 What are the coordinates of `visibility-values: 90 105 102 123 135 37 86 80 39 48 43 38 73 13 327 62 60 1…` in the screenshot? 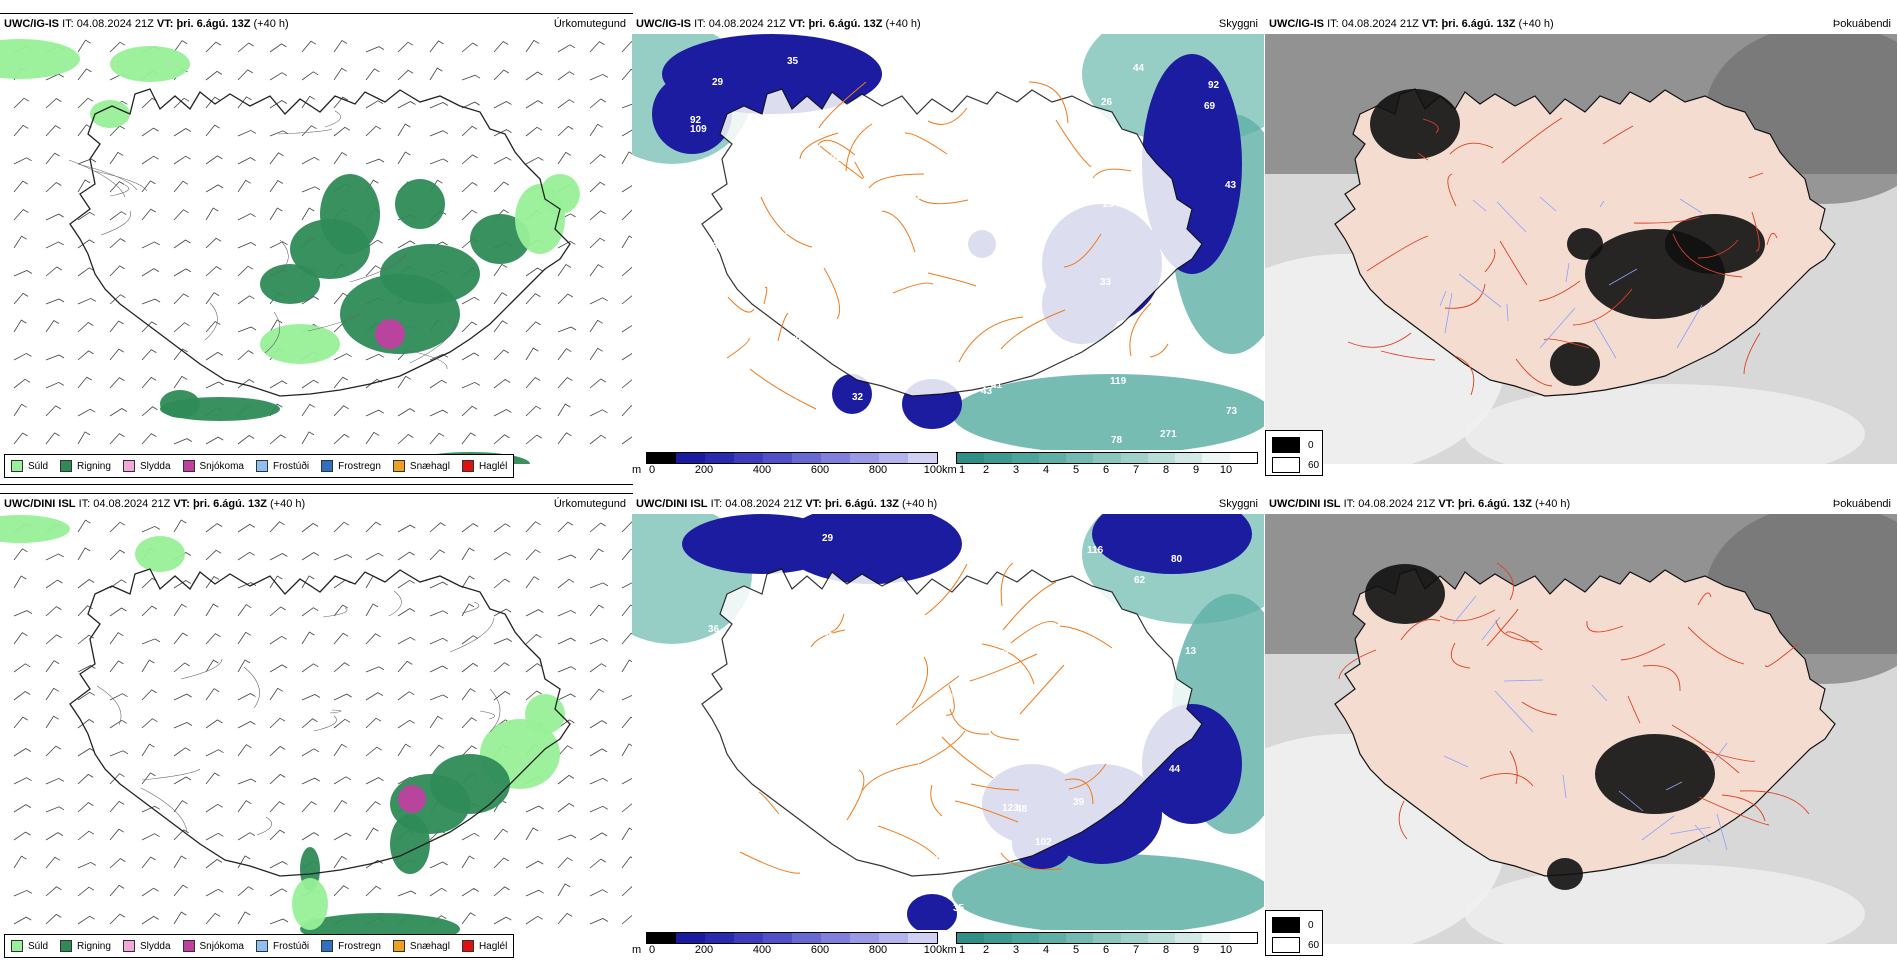 It's located at (942, 723).